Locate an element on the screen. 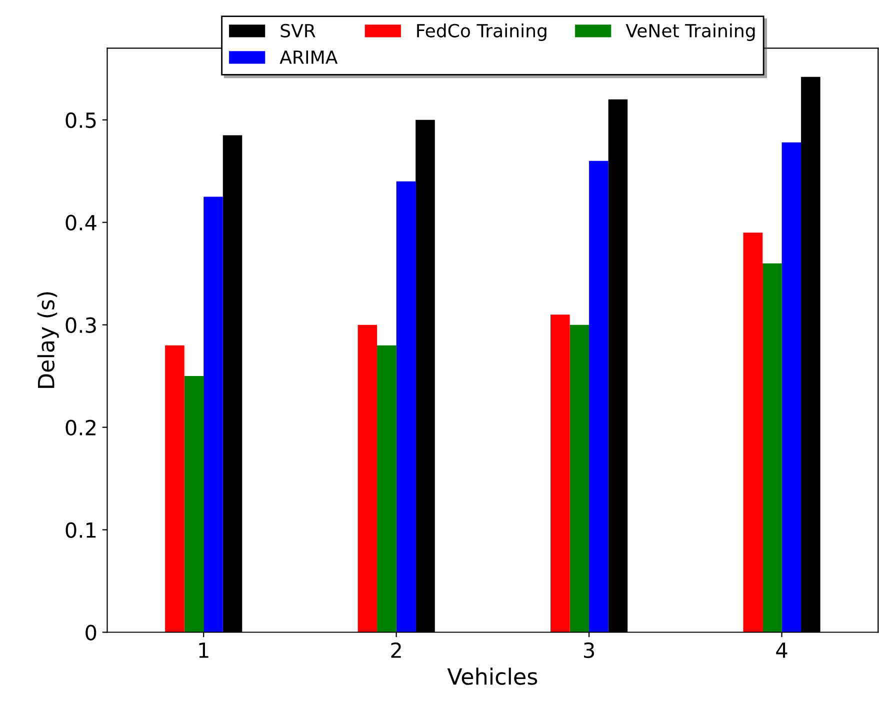 The height and width of the screenshot is (708, 879). legend-label: VeNet Training is located at coordinates (690, 32).